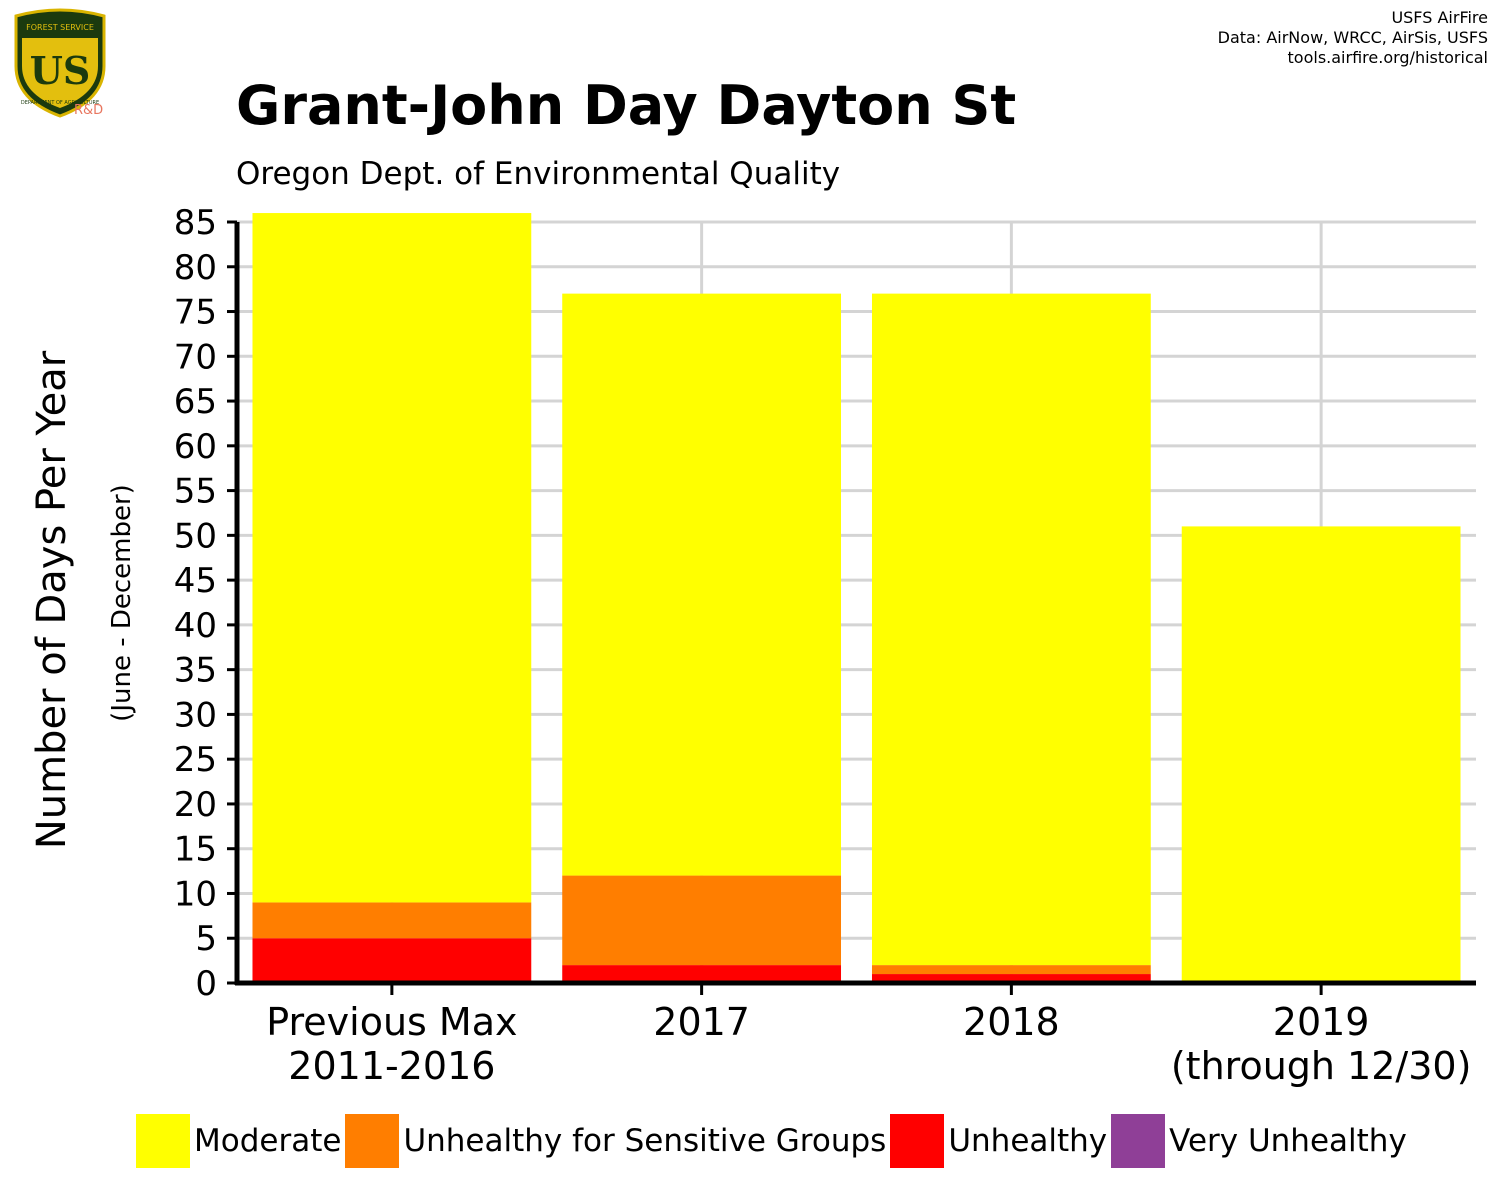 The width and height of the screenshot is (1500, 1200). What do you see at coordinates (195, 492) in the screenshot?
I see `y-tick-label: 55` at bounding box center [195, 492].